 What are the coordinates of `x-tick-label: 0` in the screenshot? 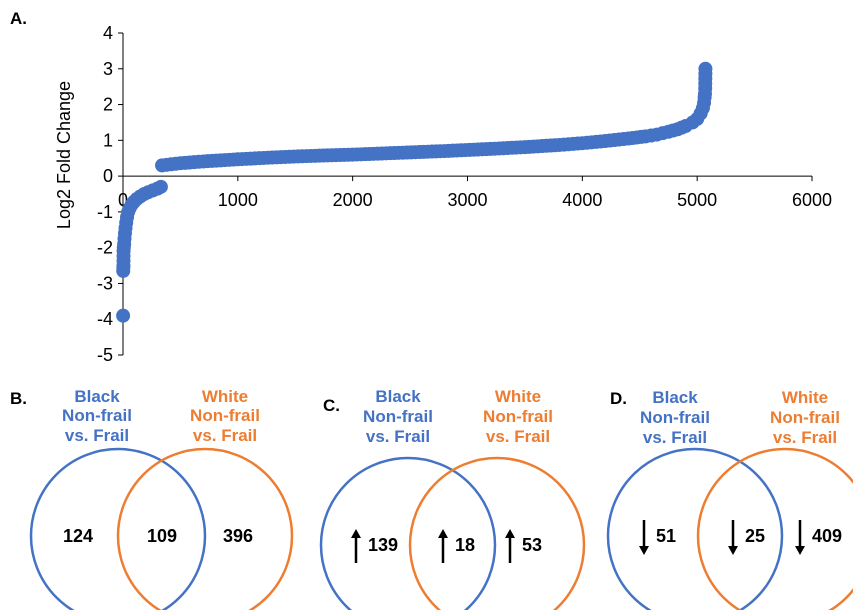 It's located at (123, 200).